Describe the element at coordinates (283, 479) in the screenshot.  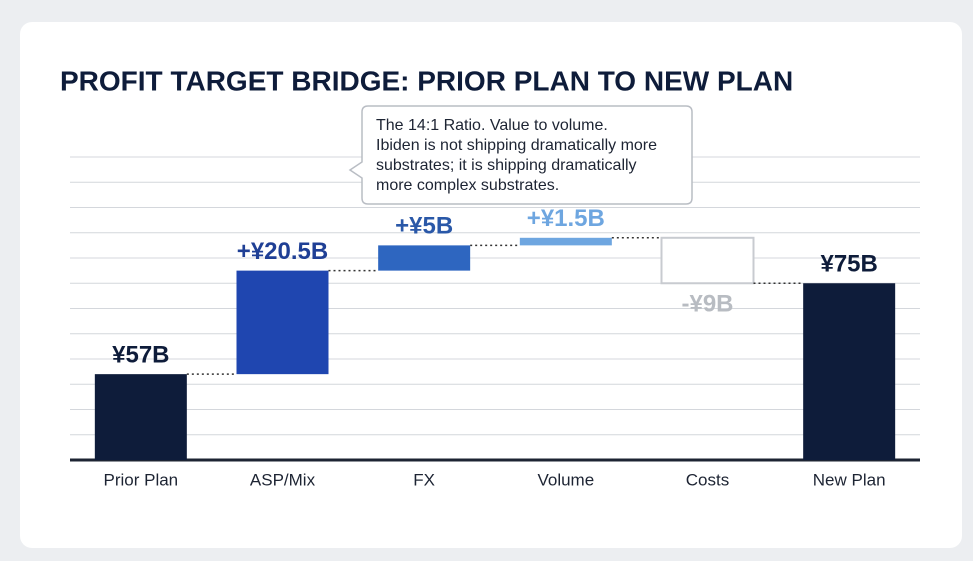
I see `x-tick-label: ASP/Mix` at that location.